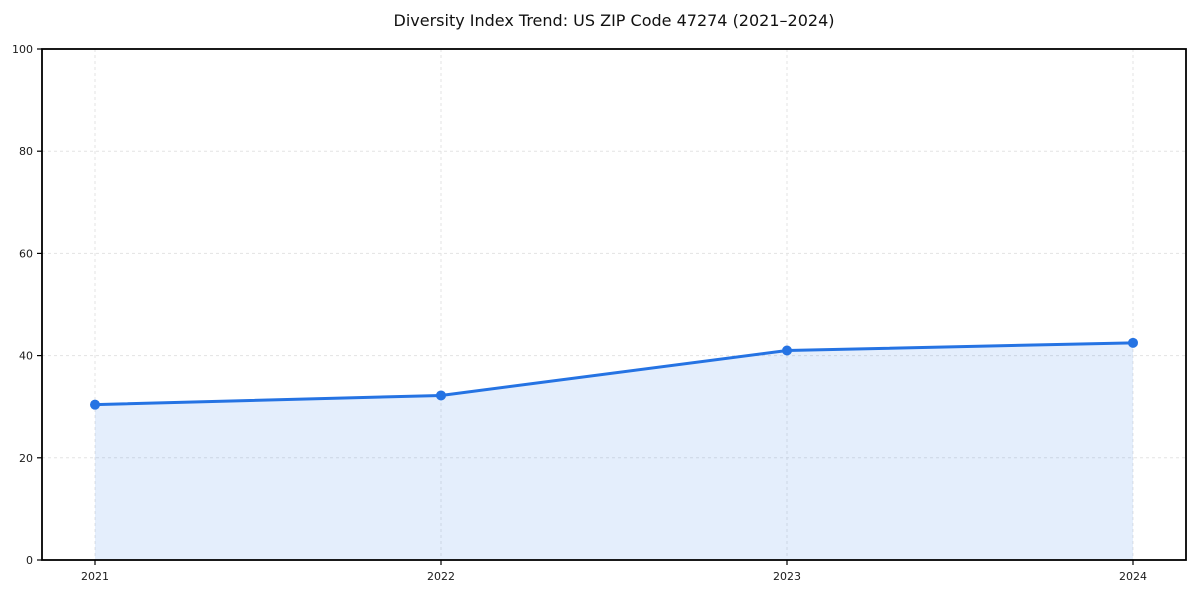  Describe the element at coordinates (22, 49) in the screenshot. I see `y-tick-label: 100` at that location.